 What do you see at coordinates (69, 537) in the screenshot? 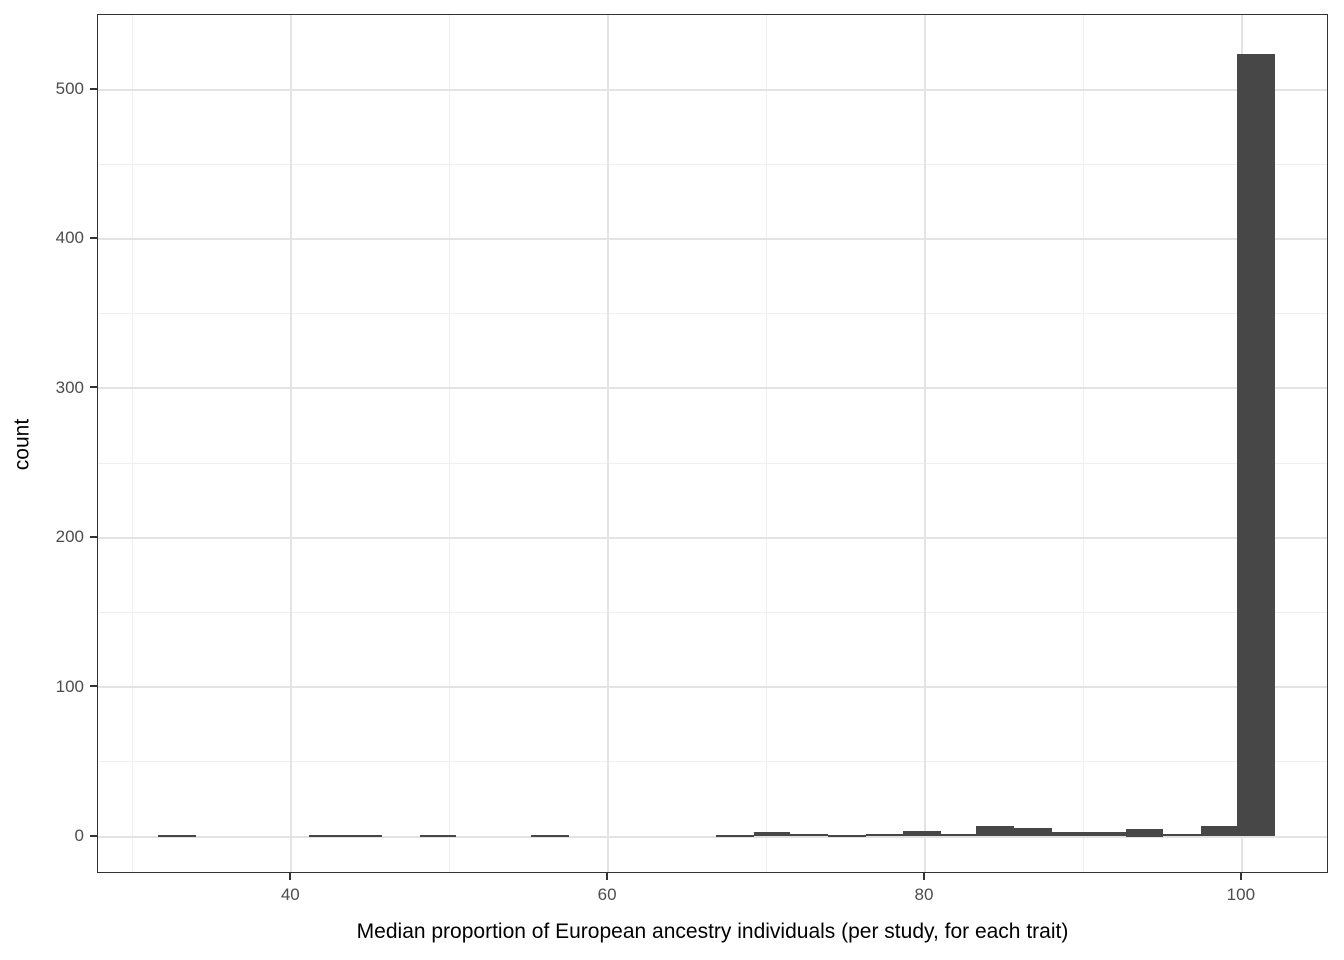
I see `y-tick-label: 200` at bounding box center [69, 537].